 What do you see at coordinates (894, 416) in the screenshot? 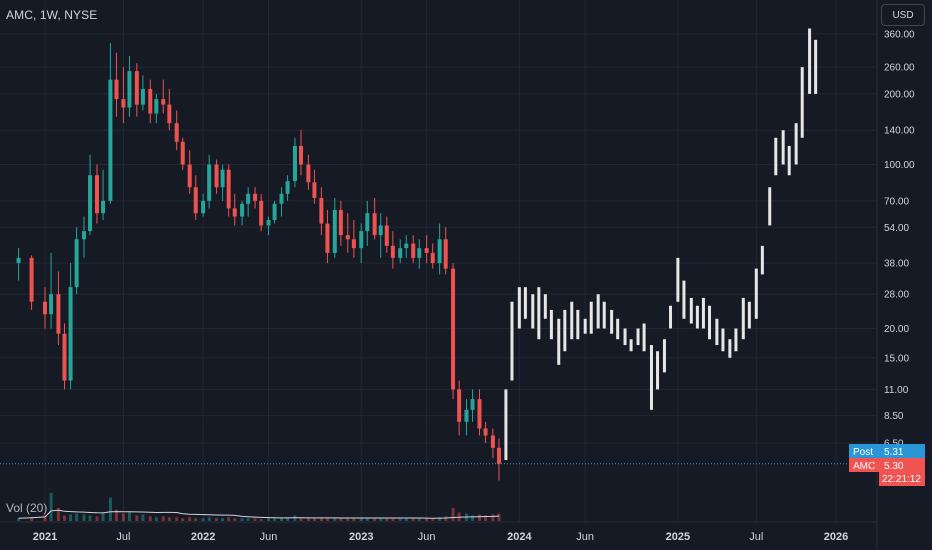
I see `price-tick-label: 8.50` at bounding box center [894, 416].